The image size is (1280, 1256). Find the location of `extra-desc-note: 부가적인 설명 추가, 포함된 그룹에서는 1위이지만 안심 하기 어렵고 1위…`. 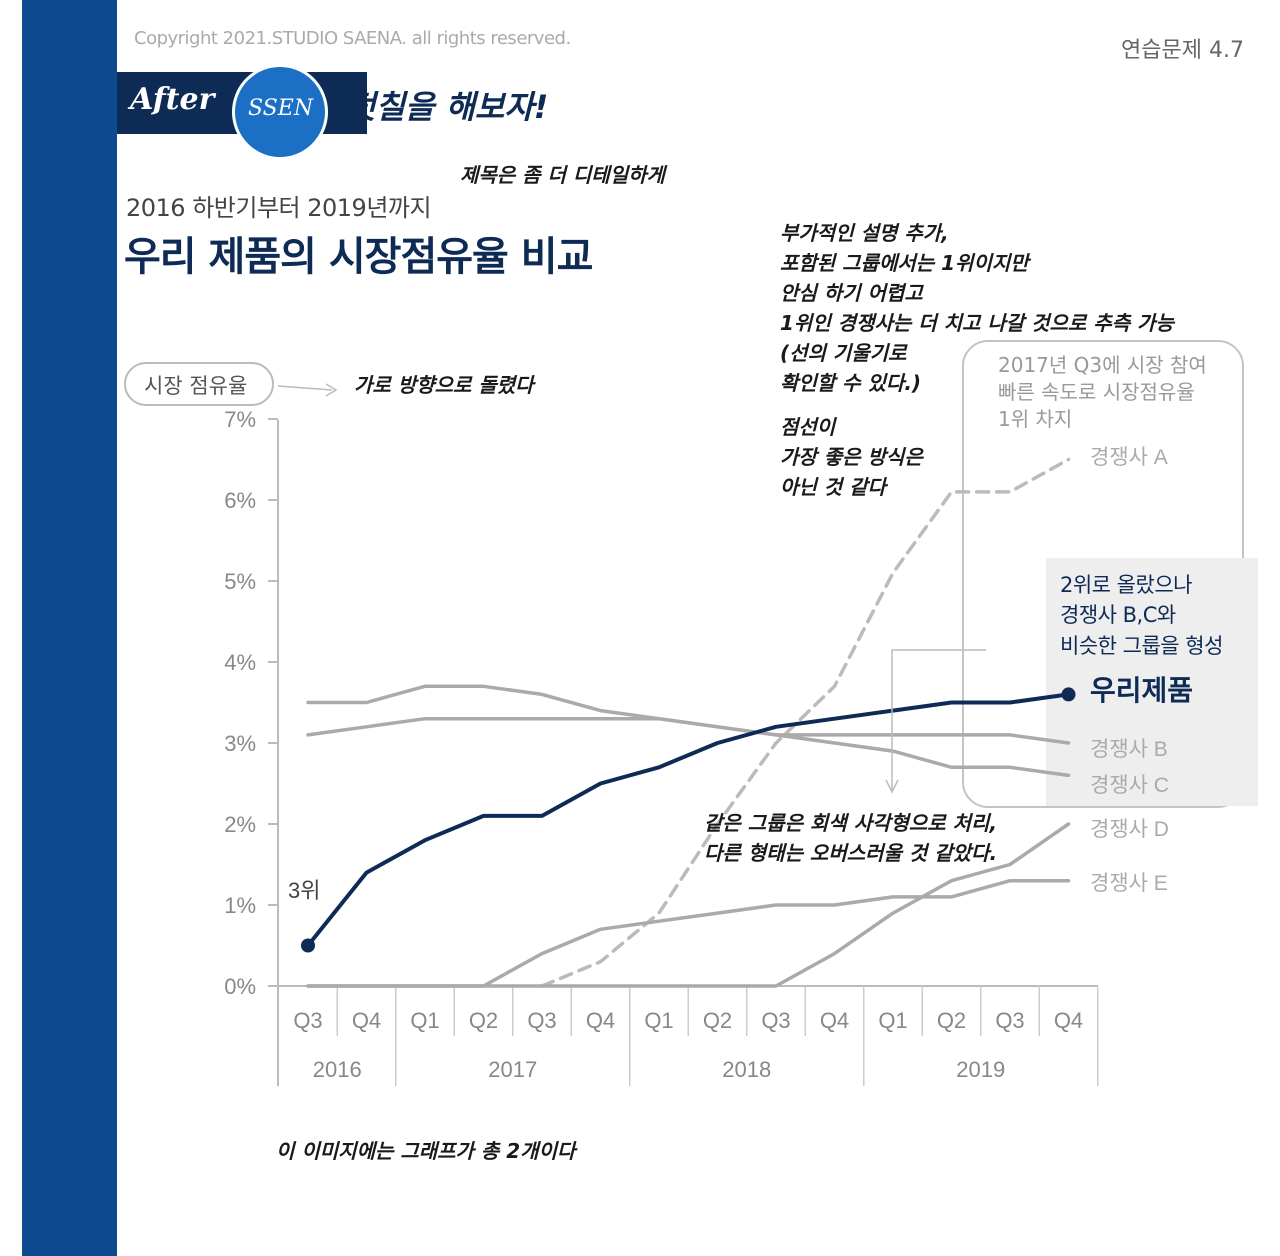

extra-desc-note: 부가적인 설명 추가, 포함된 그룹에서는 1위이지만 안심 하기 어렵고 1위… is located at coordinates (977, 308).